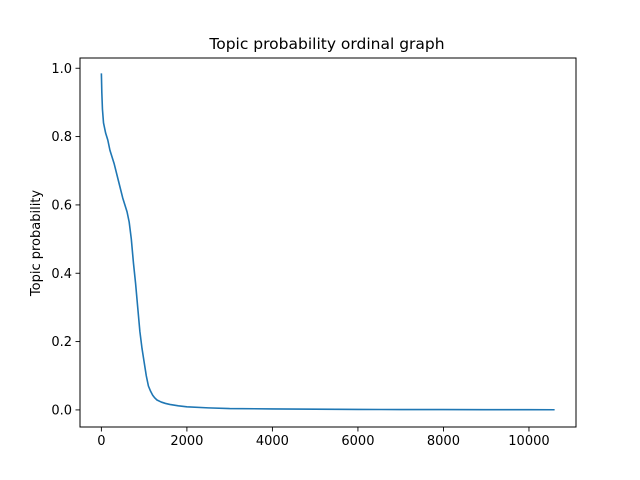  Describe the element at coordinates (443, 441) in the screenshot. I see `x-tick-label: 8000` at that location.